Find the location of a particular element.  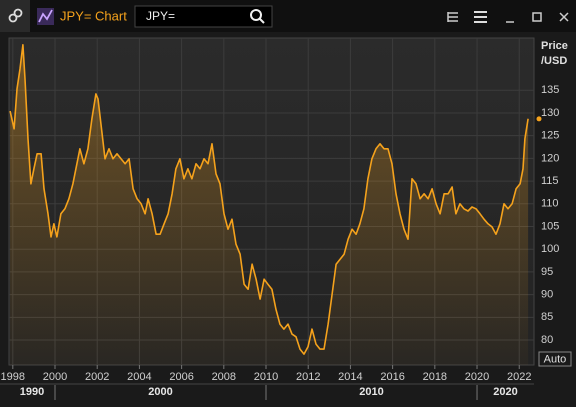

y-tick-label: 120 is located at coordinates (550, 158).